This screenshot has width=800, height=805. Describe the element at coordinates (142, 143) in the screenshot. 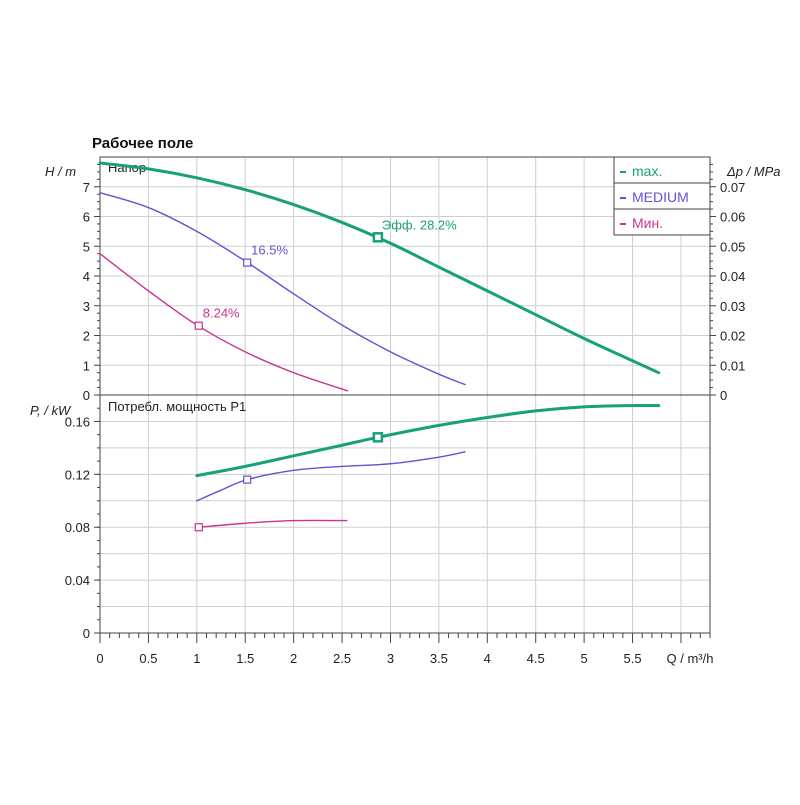

I see `chart-title: Рабочее поле` at that location.